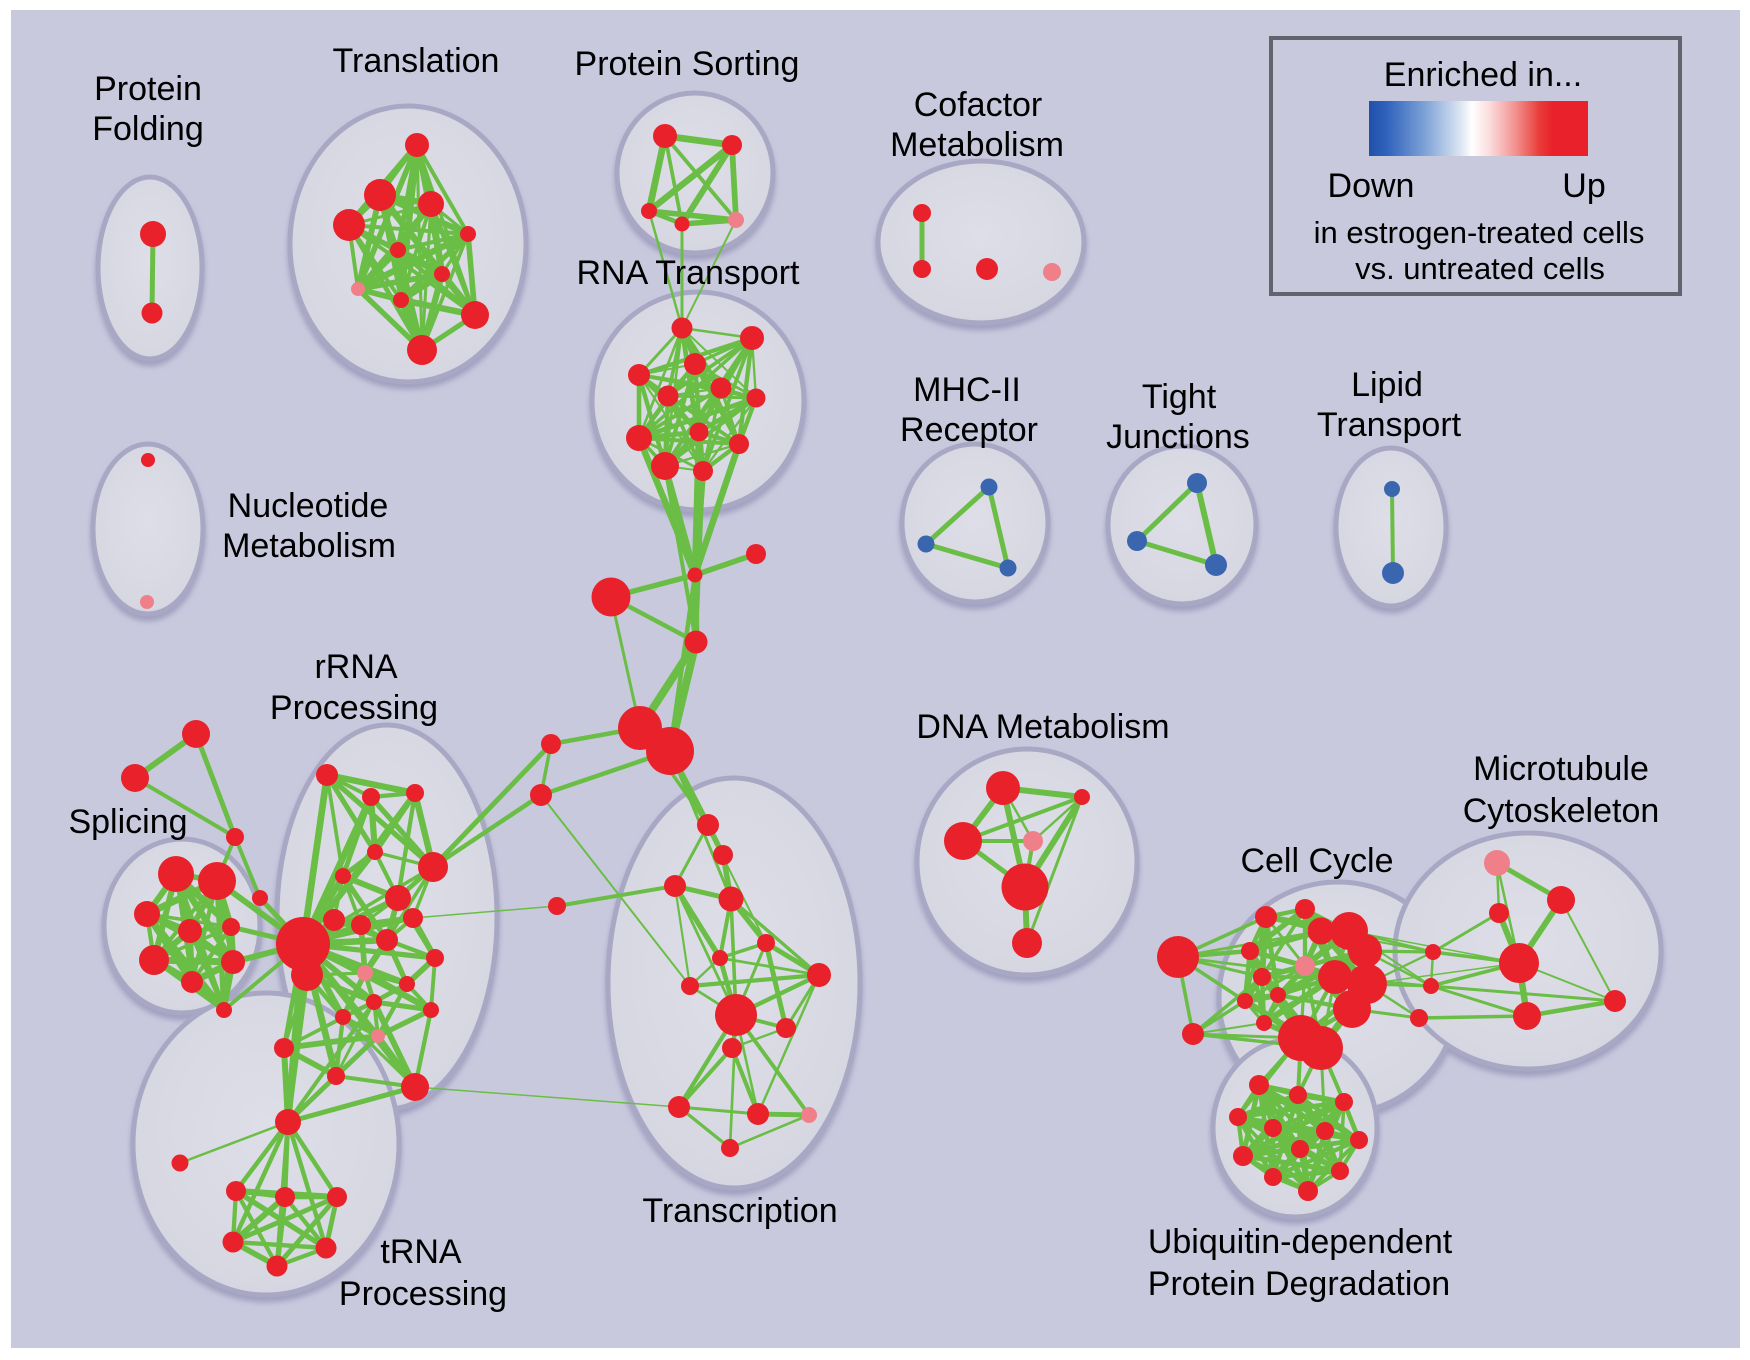  What do you see at coordinates (967, 390) in the screenshot?
I see `svg-text: MHC-II` at bounding box center [967, 390].